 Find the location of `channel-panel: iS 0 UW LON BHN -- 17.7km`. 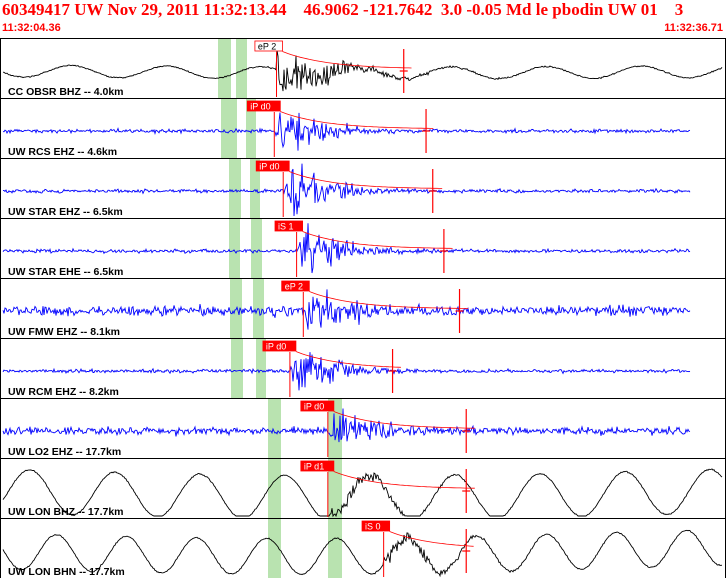

channel-panel: iS 0 UW LON BHN -- 17.7km is located at coordinates (363, 548).